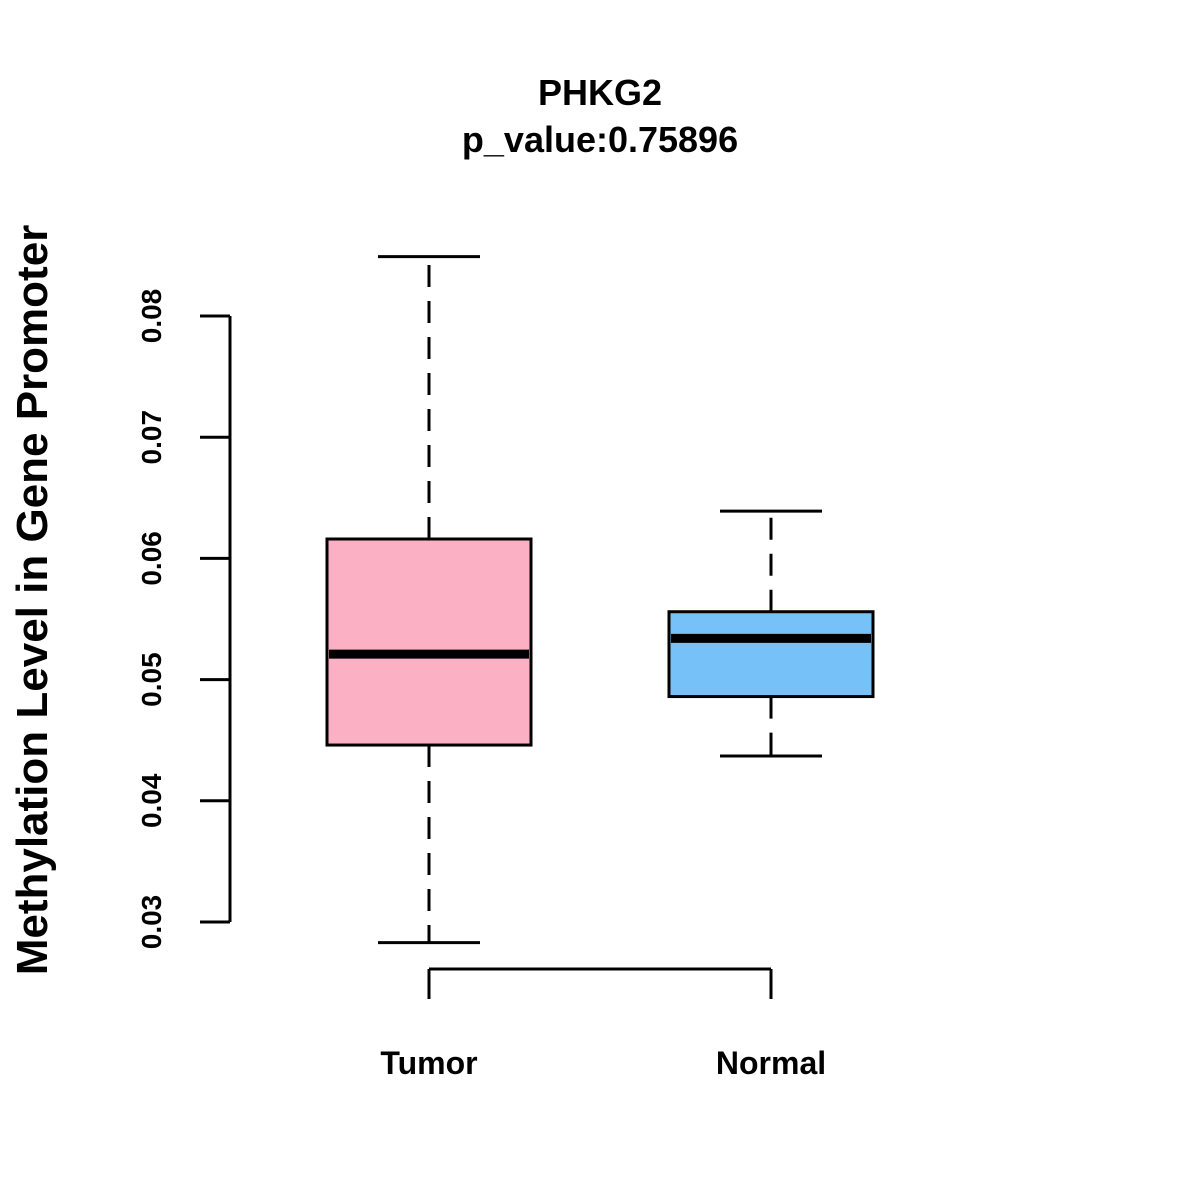 The image size is (1200, 1200). What do you see at coordinates (151, 437) in the screenshot?
I see `y-tick-label: 0.07` at bounding box center [151, 437].